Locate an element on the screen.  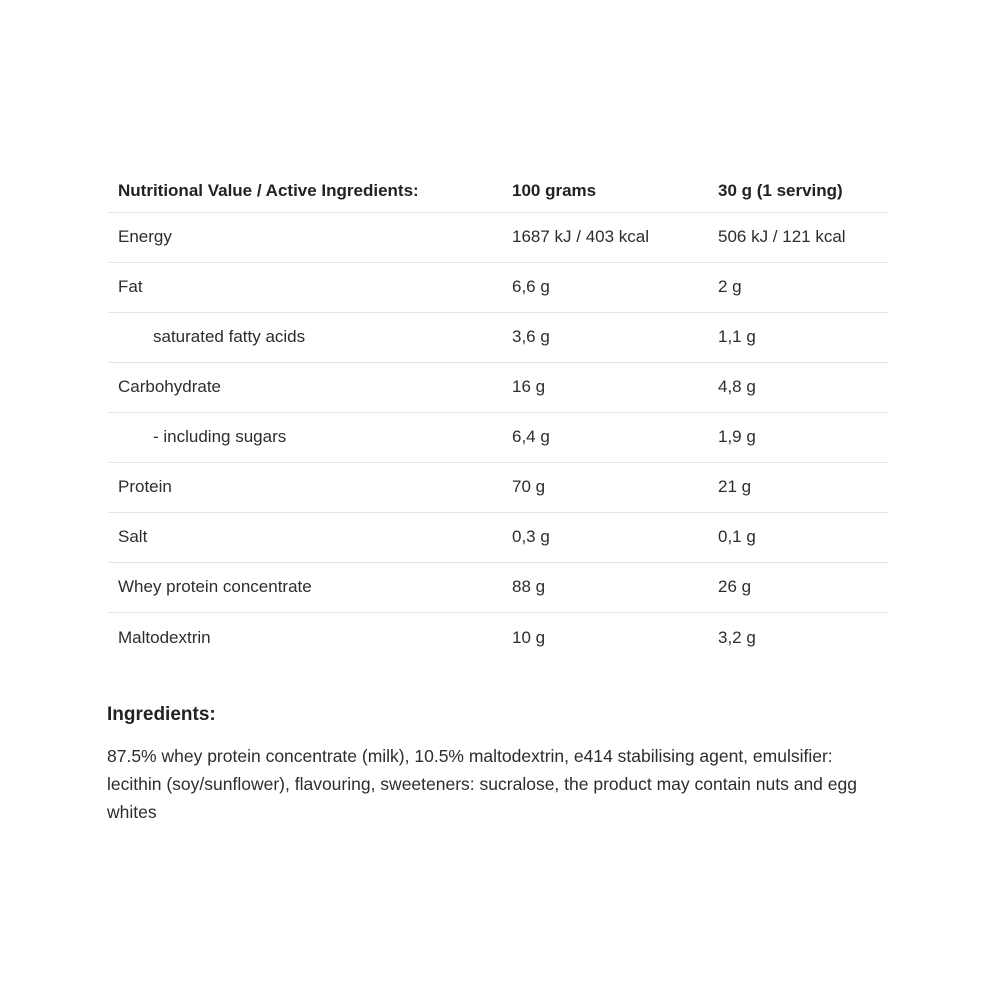
row-label: saturated fatty acids is located at coordinates (229, 337).